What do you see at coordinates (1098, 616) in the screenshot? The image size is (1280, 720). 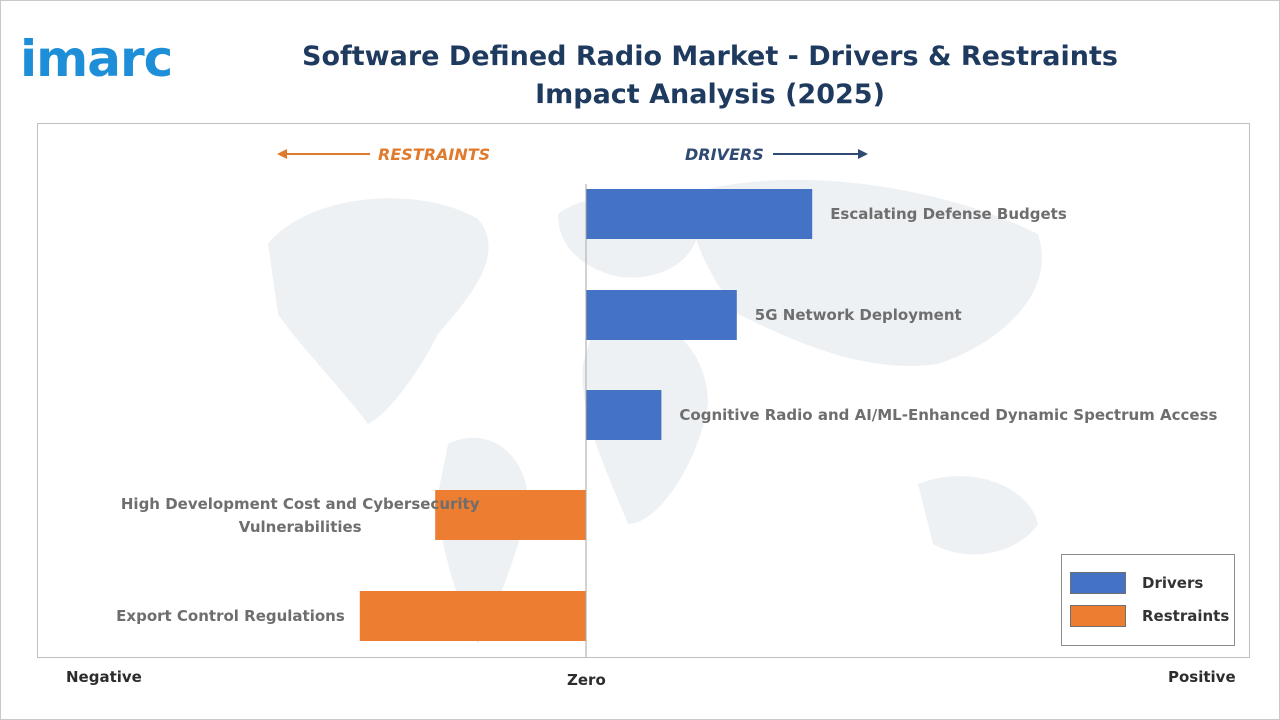 I see `legend-swatch-restraints` at bounding box center [1098, 616].